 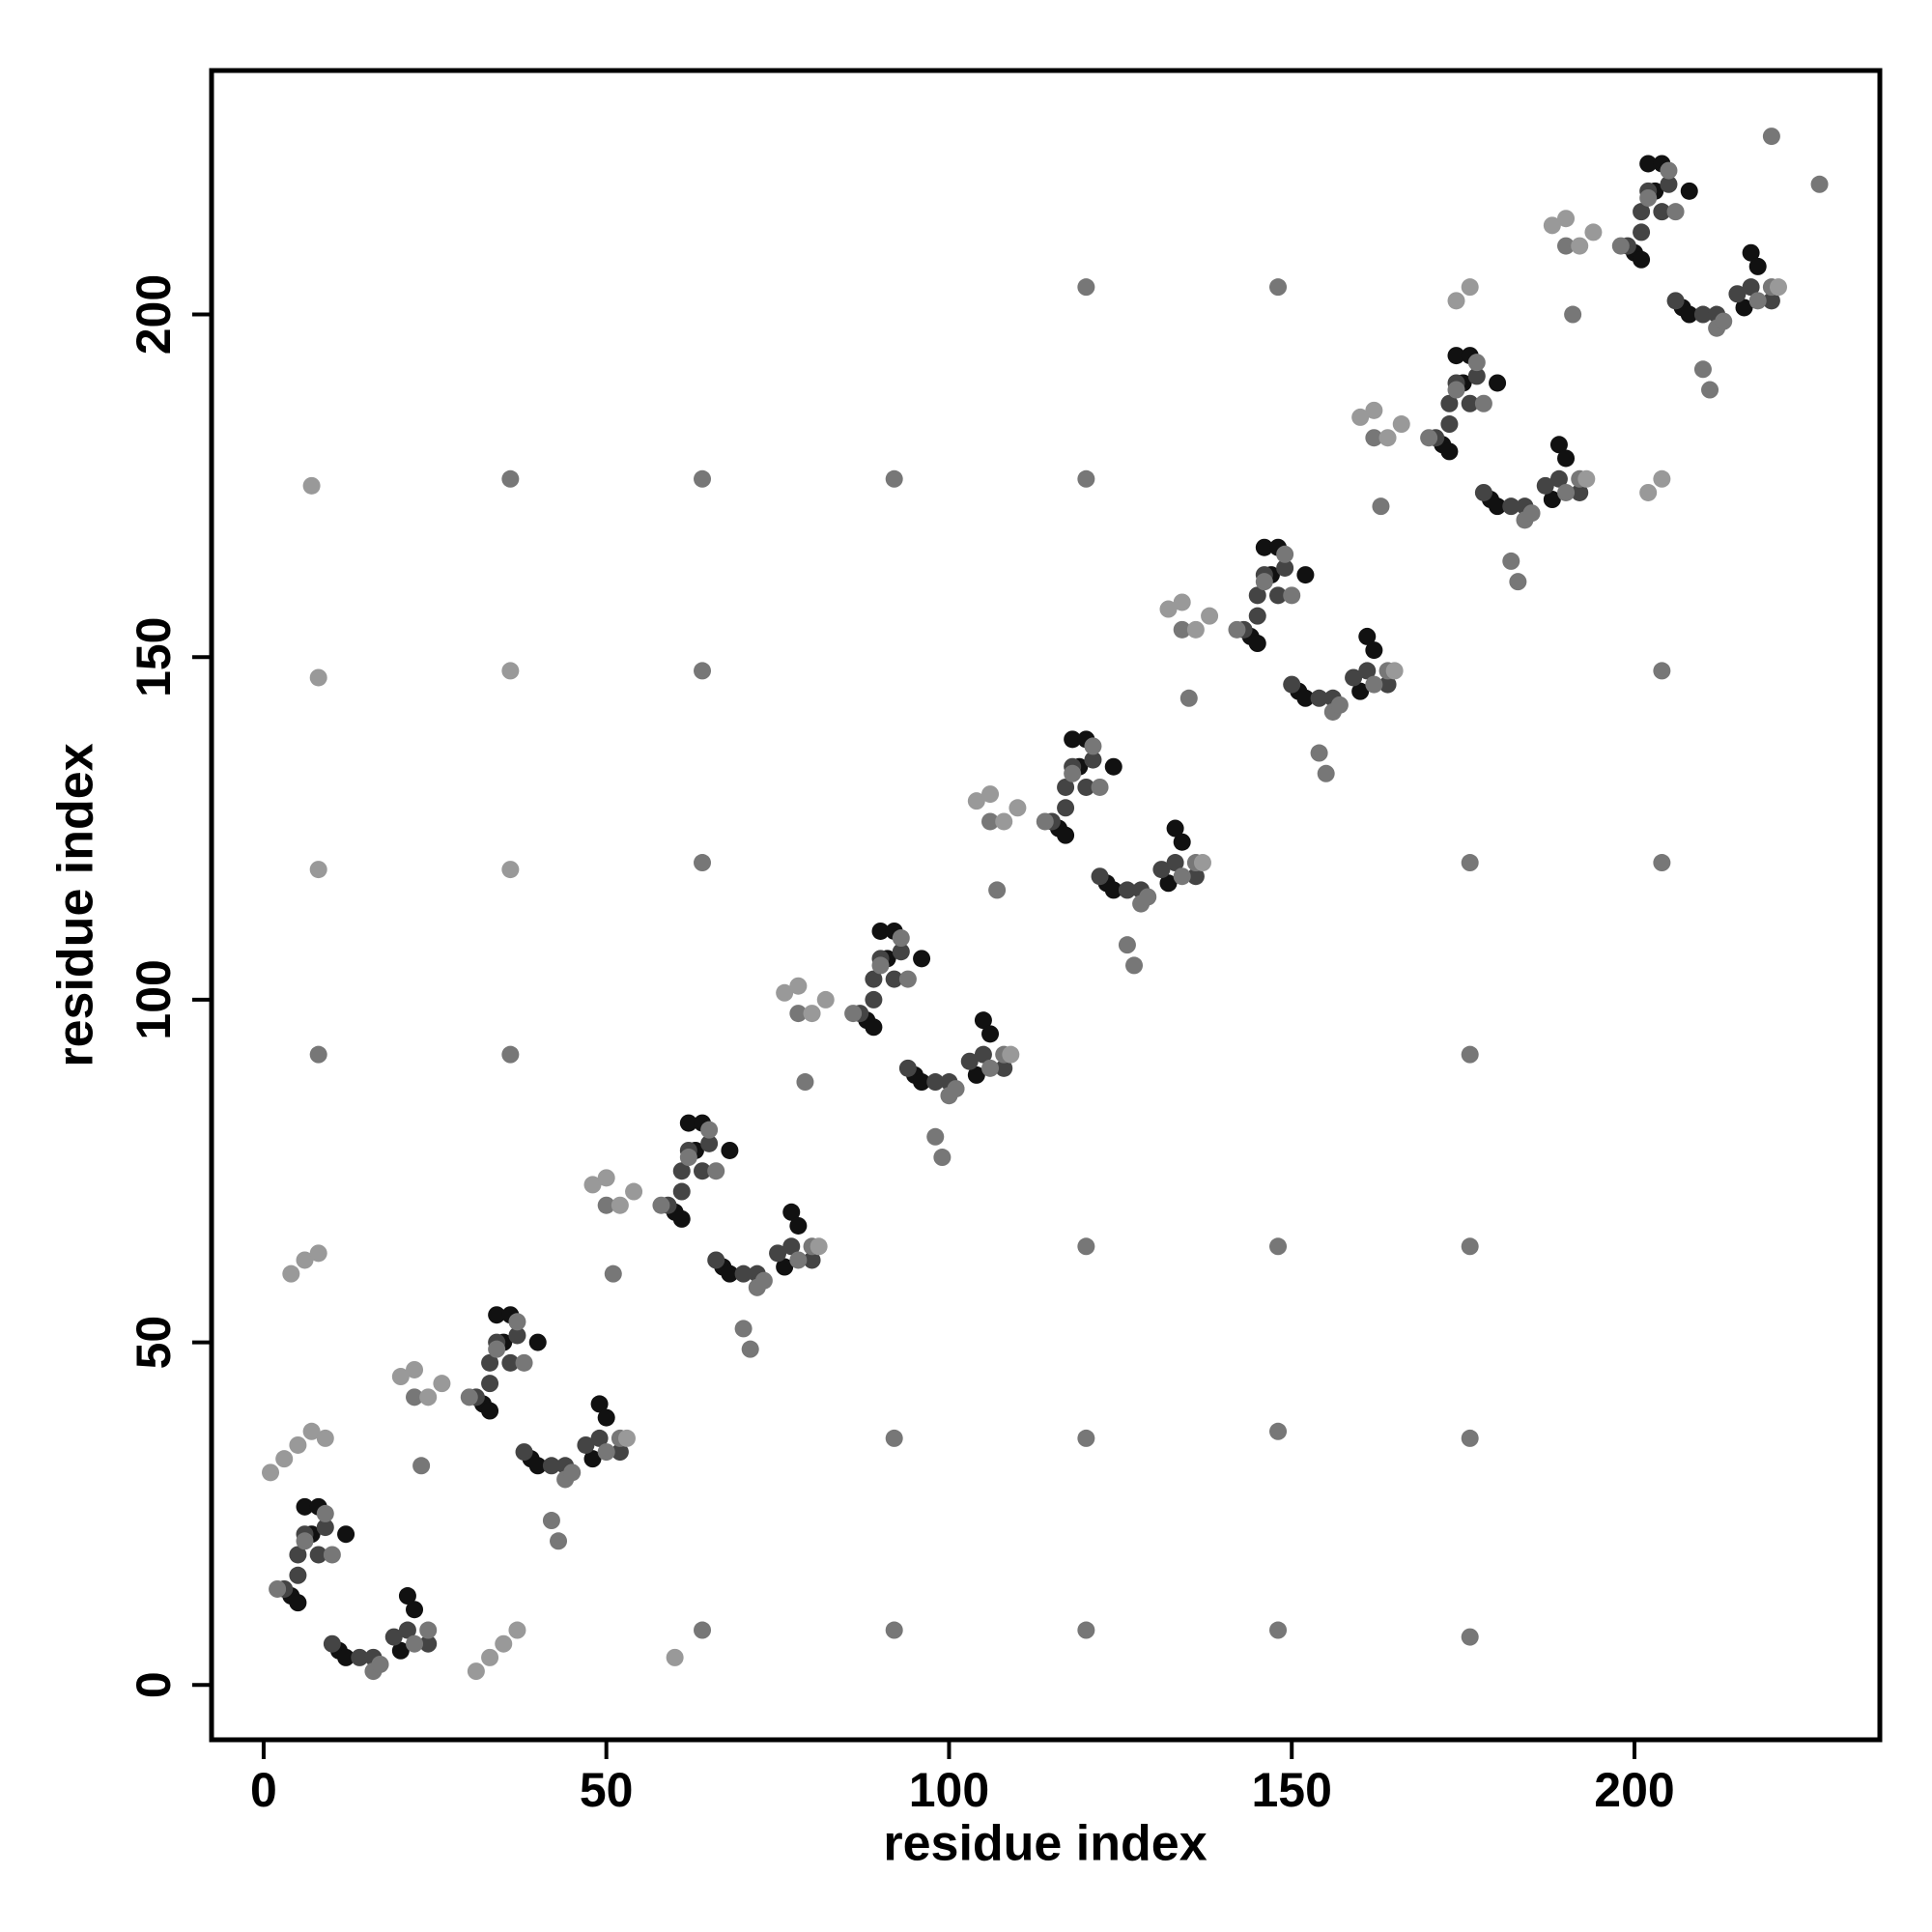 I want to click on y-axis-label: residue index, so click(x=76, y=904).